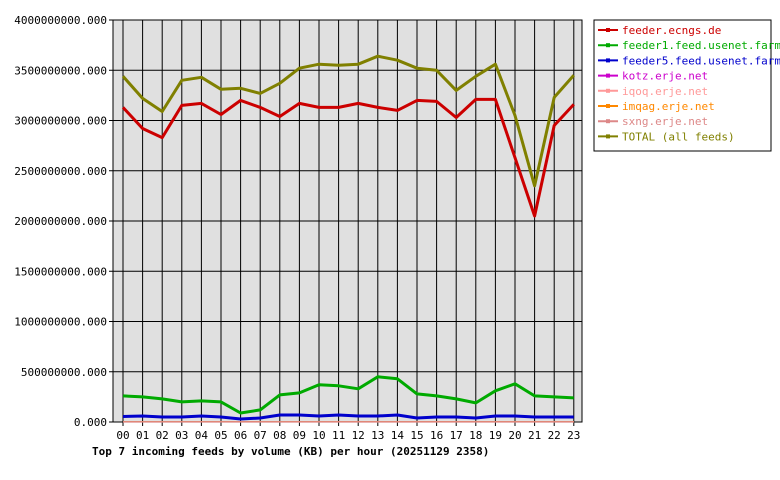 Image resolution: width=780 pixels, height=480 pixels. Describe the element at coordinates (514, 435) in the screenshot. I see `x-tick-label: 20` at that location.